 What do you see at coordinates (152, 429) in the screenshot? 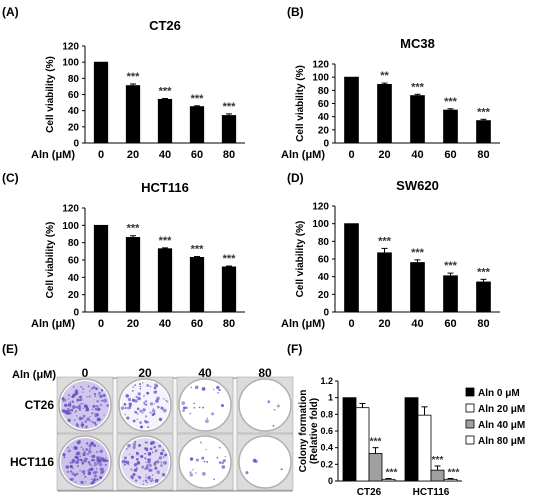
I see `colony-formation-image: Aln (μM) 0 20 40 80 CT26 HCT116` at bounding box center [152, 429].